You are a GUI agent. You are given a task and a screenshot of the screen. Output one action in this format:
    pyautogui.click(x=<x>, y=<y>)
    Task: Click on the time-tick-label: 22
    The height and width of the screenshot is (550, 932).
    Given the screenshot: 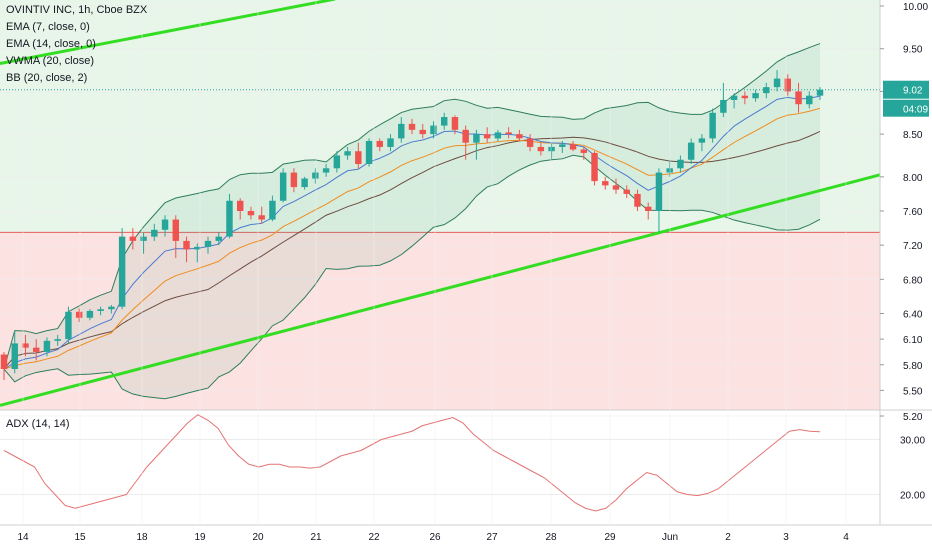 What is the action you would take?
    pyautogui.click(x=374, y=537)
    